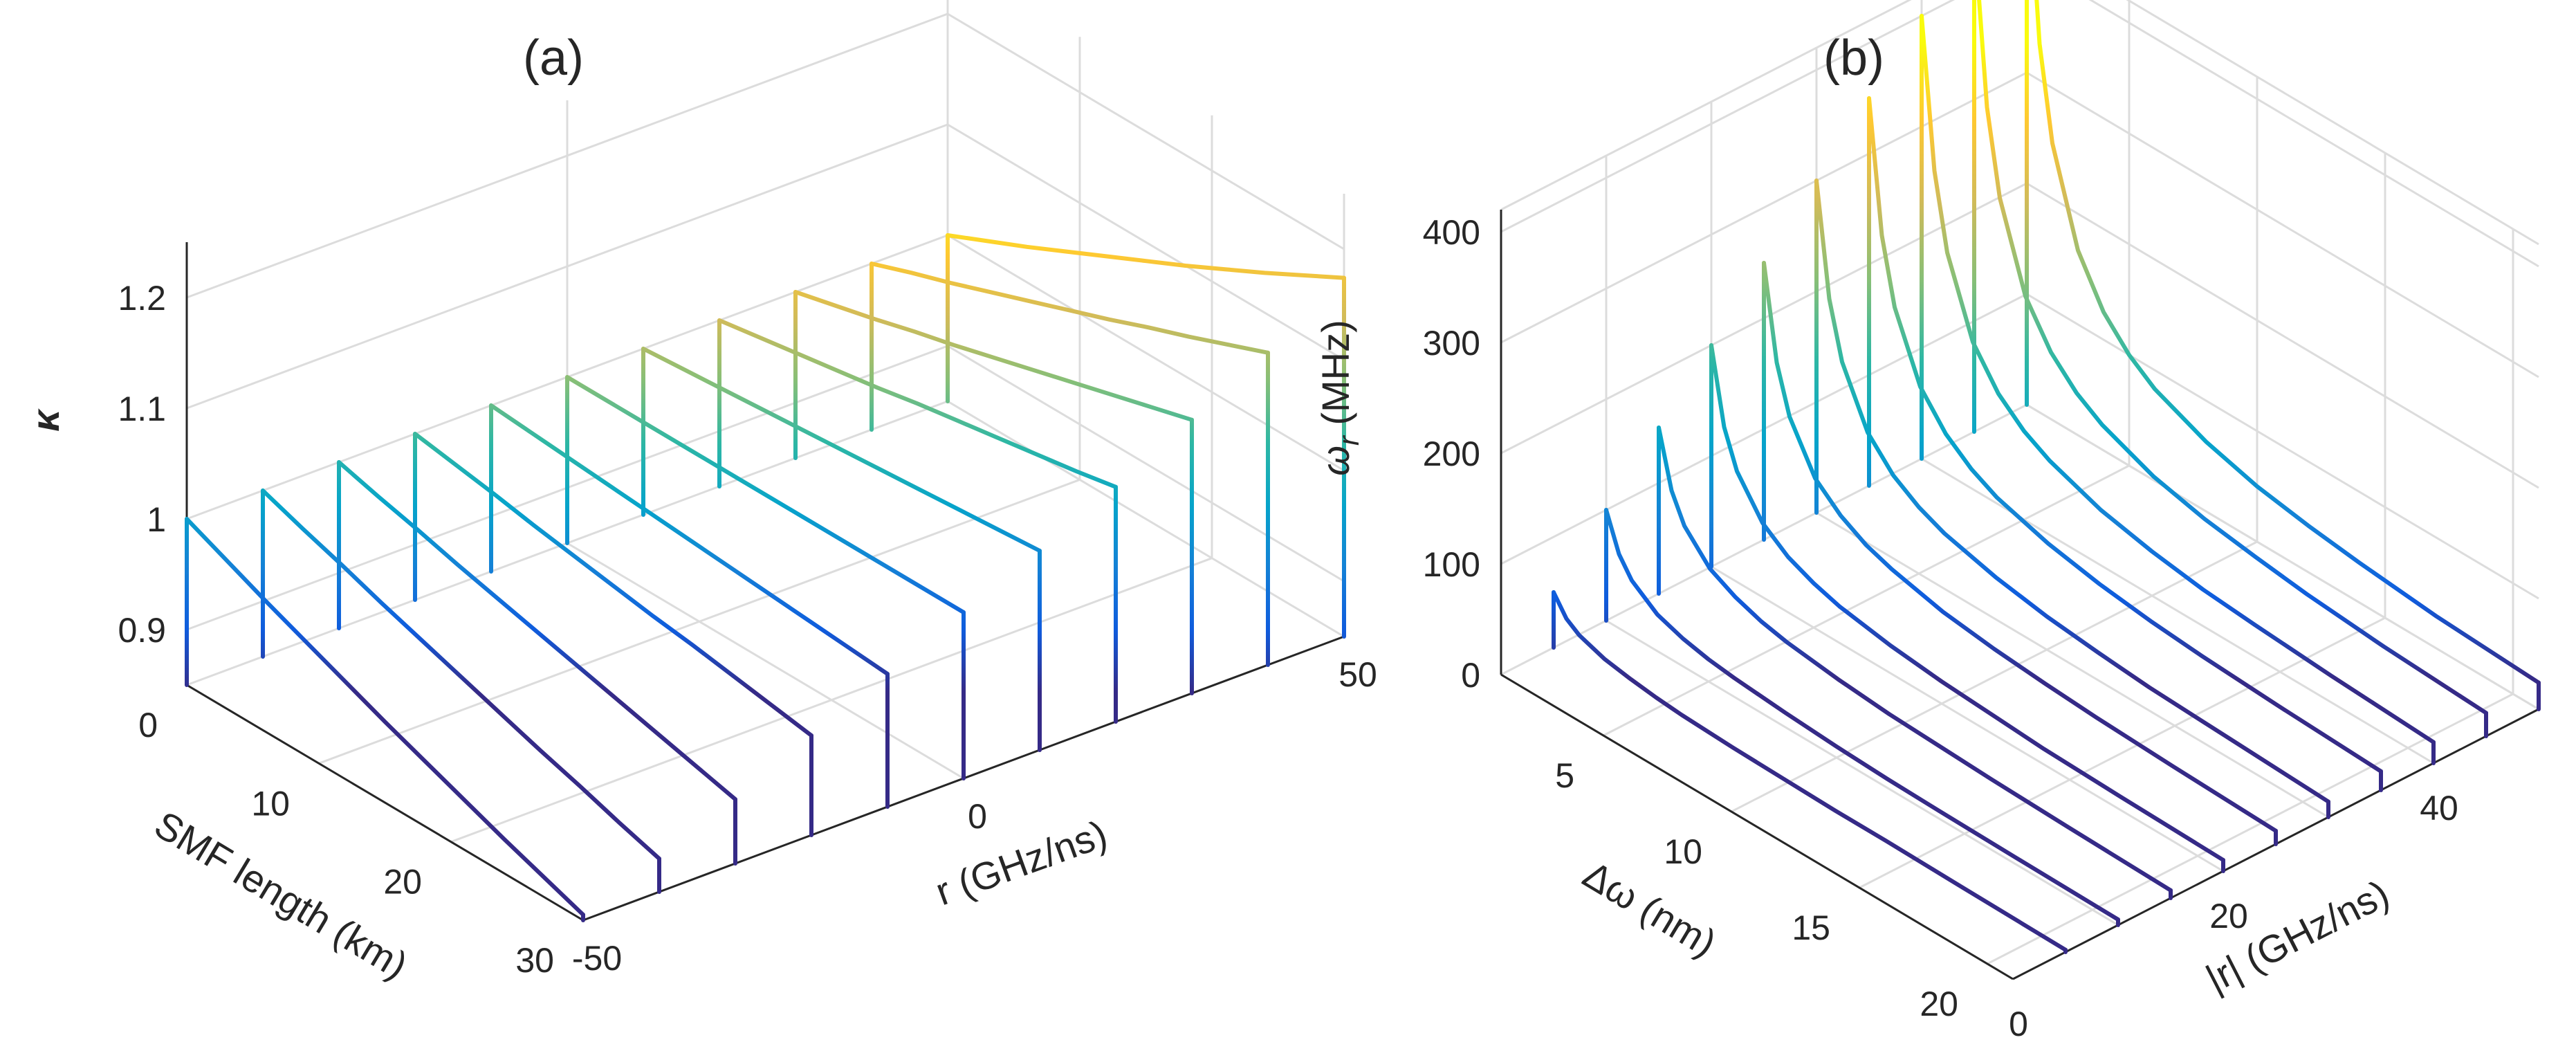 Image resolution: width=2576 pixels, height=1042 pixels. I want to click on panel-b-y-axis-label: |r| (GHz/ns), so click(2297, 935).